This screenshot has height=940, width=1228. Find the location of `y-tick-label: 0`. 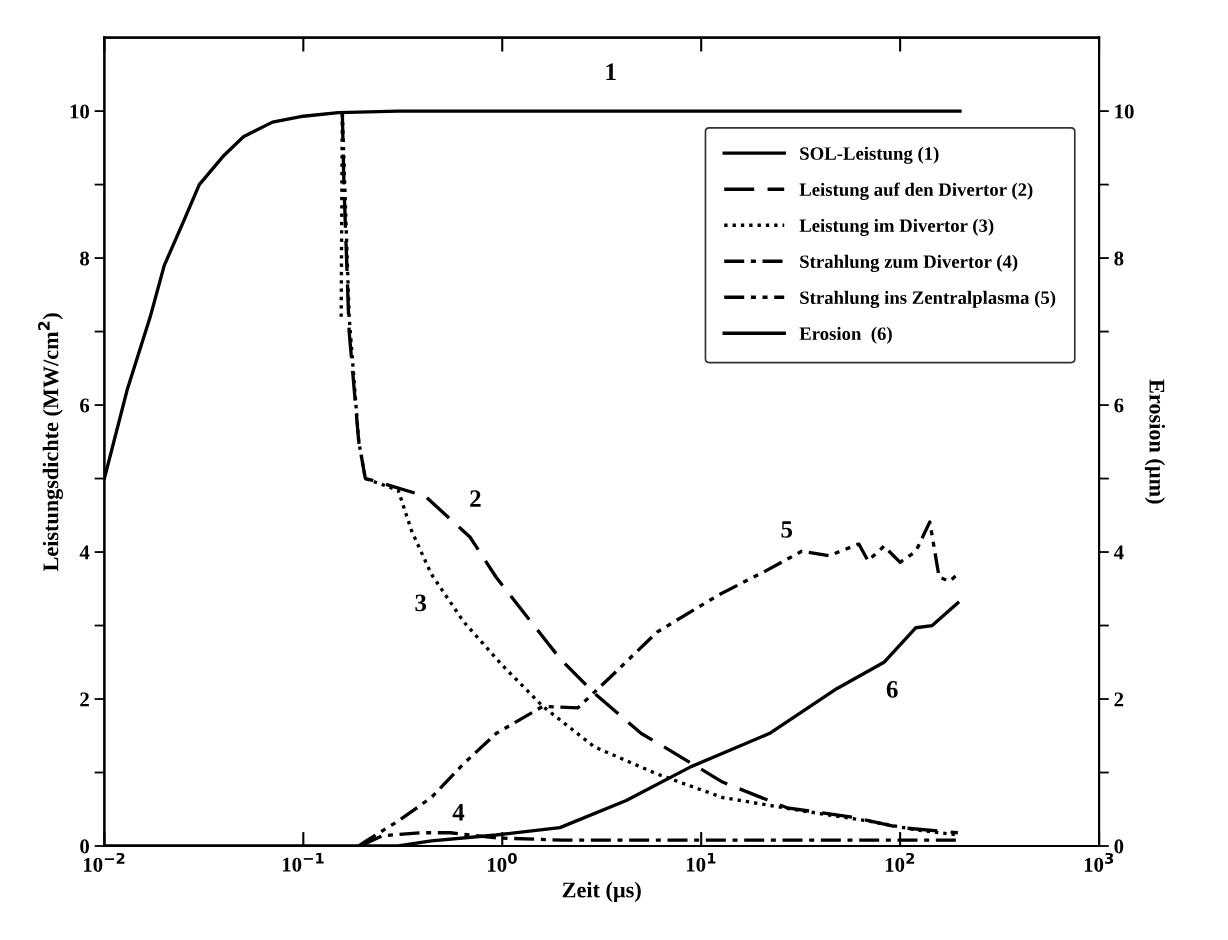

y-tick-label: 0 is located at coordinates (84, 846).